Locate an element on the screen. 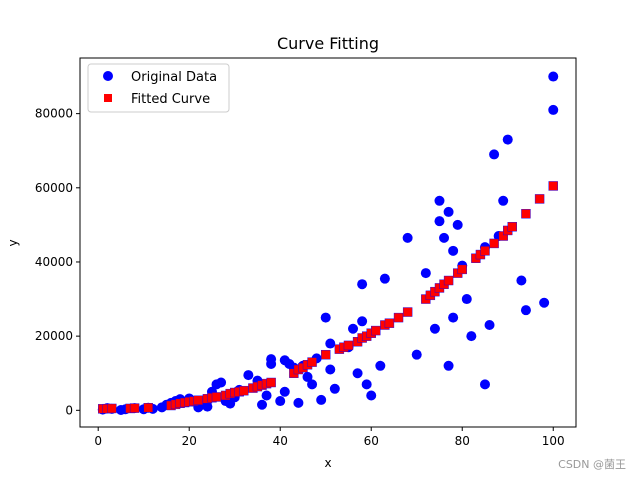 The height and width of the screenshot is (480, 640). x-axis-label: x is located at coordinates (327, 463).